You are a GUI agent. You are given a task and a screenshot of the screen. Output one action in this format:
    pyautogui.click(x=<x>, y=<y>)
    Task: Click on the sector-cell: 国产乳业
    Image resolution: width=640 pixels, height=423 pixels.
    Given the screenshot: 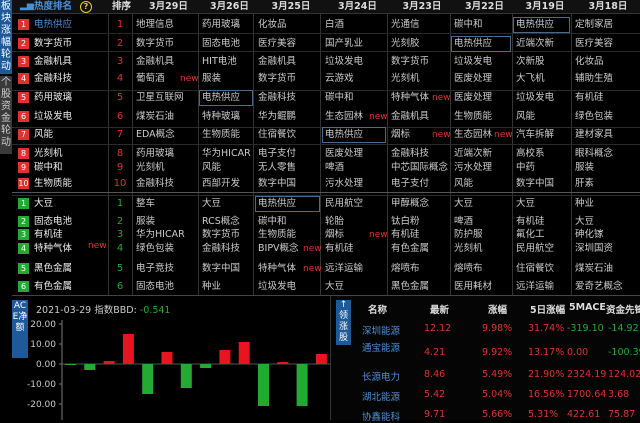 What is the action you would take?
    pyautogui.click(x=344, y=43)
    